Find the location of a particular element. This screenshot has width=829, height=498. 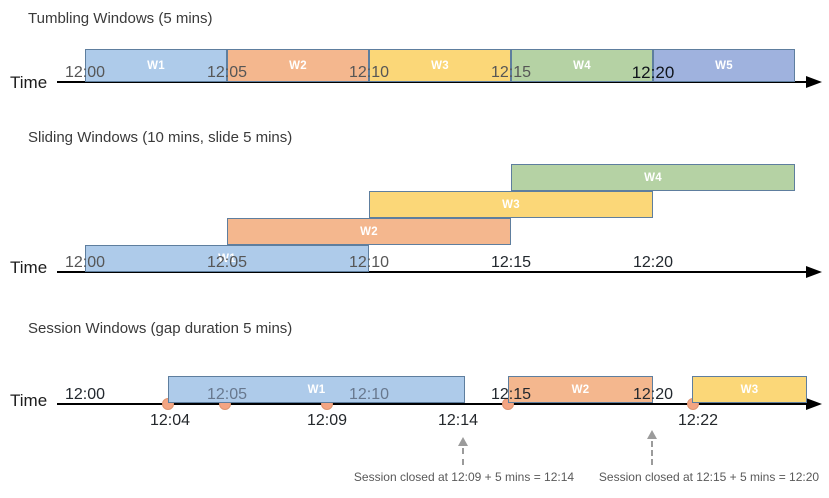

session-window-w1: W1 is located at coordinates (316, 389).